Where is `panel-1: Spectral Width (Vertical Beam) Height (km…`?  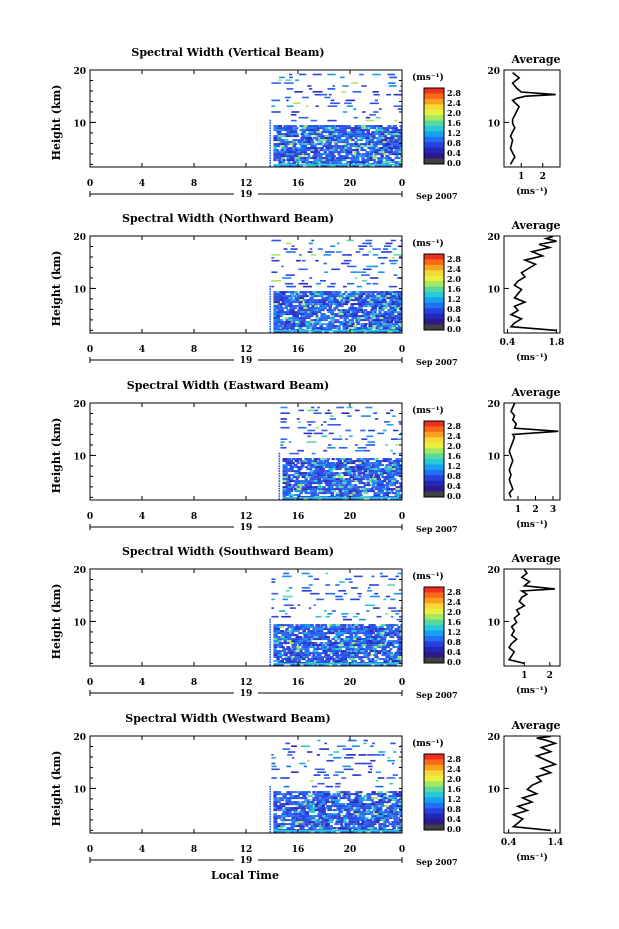 panel-1: Spectral Width (Vertical Beam) Height (km… is located at coordinates (305, 123).